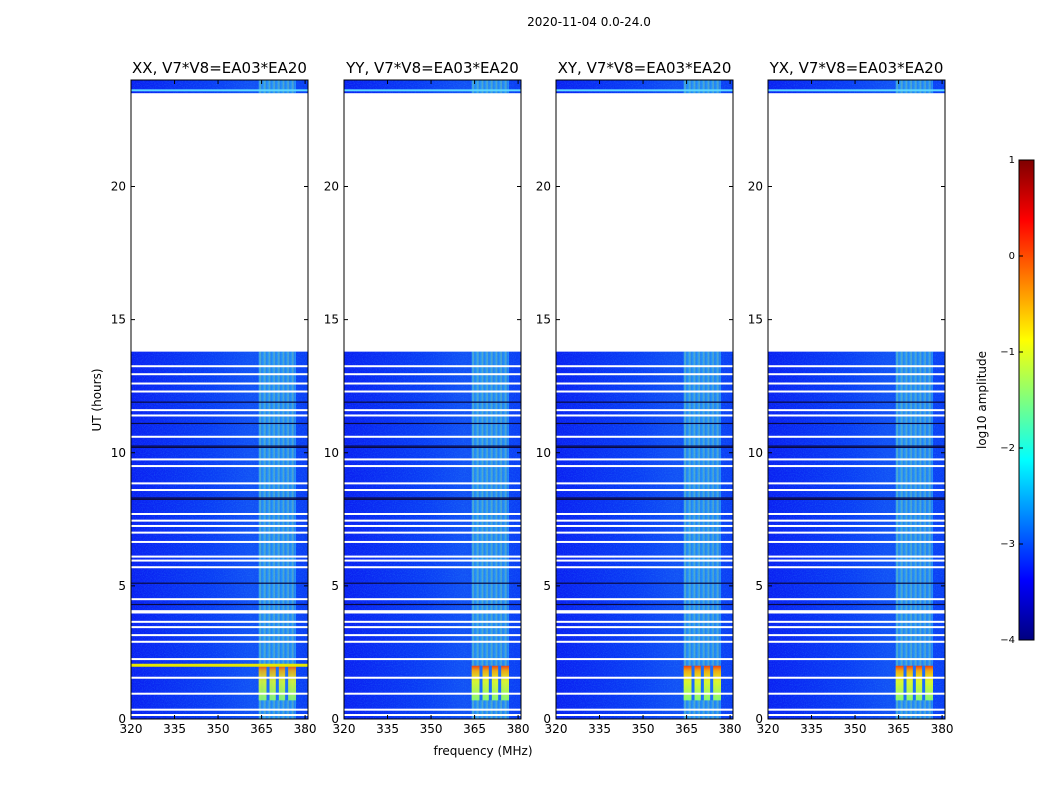  What do you see at coordinates (1012, 256) in the screenshot?
I see `colorbar-tick-label: 0` at bounding box center [1012, 256].